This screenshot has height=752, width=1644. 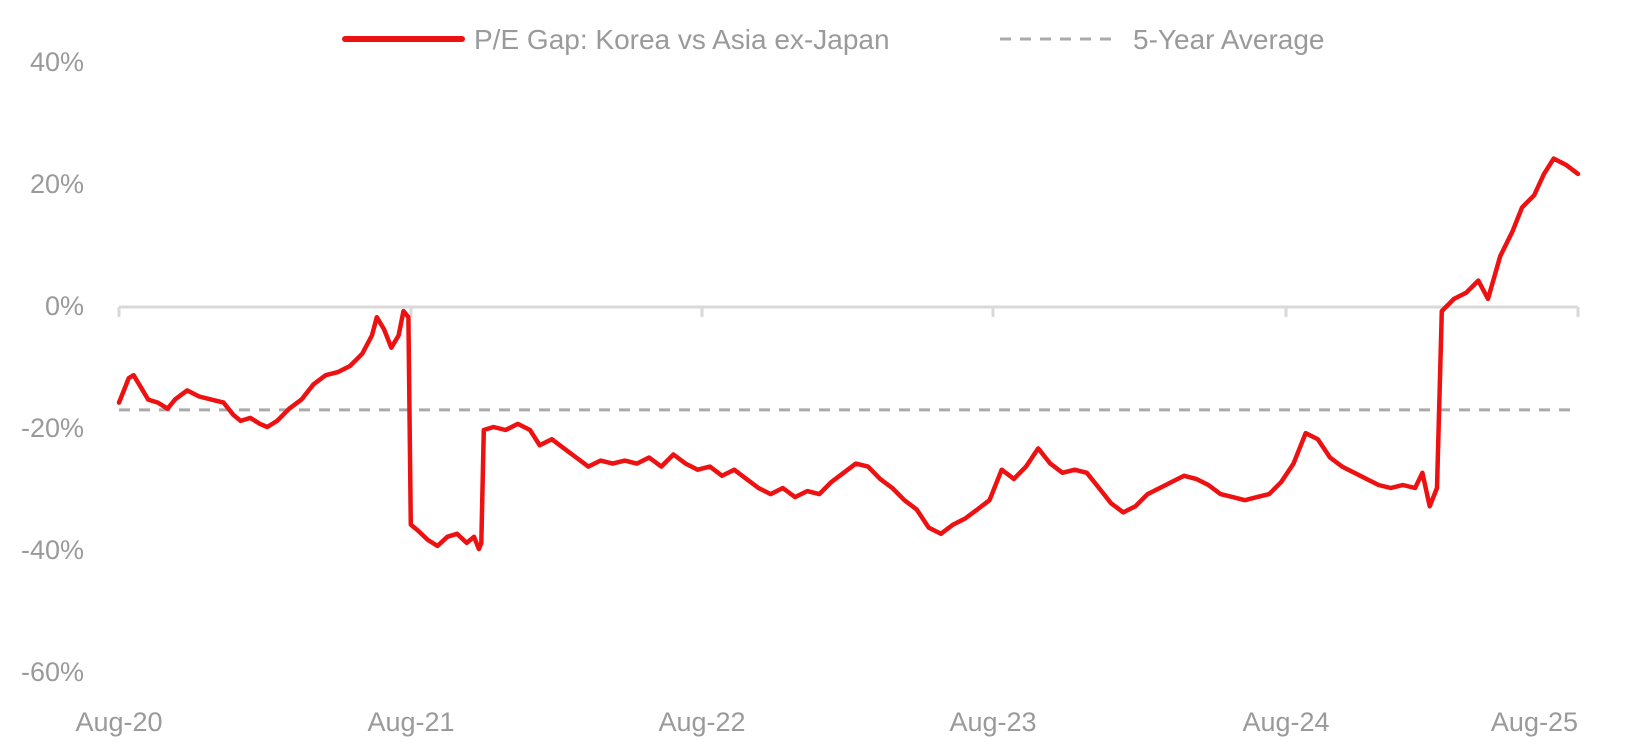 What do you see at coordinates (118, 722) in the screenshot?
I see `x-tick-label: Aug-20` at bounding box center [118, 722].